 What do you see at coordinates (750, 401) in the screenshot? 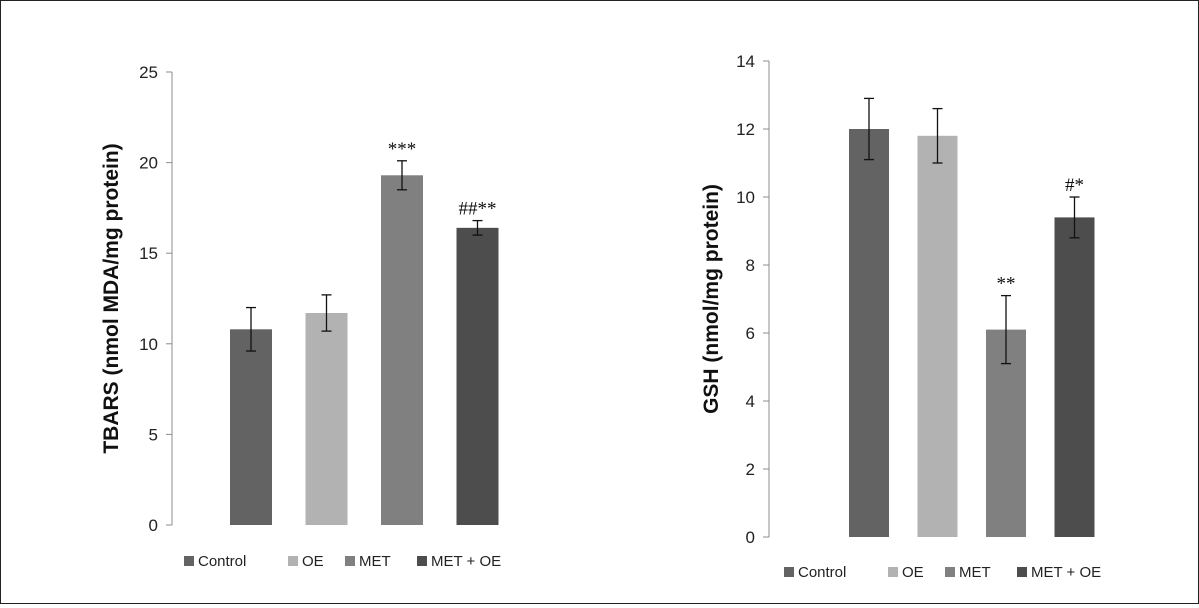
I see `y-tick-label: 4` at bounding box center [750, 401].